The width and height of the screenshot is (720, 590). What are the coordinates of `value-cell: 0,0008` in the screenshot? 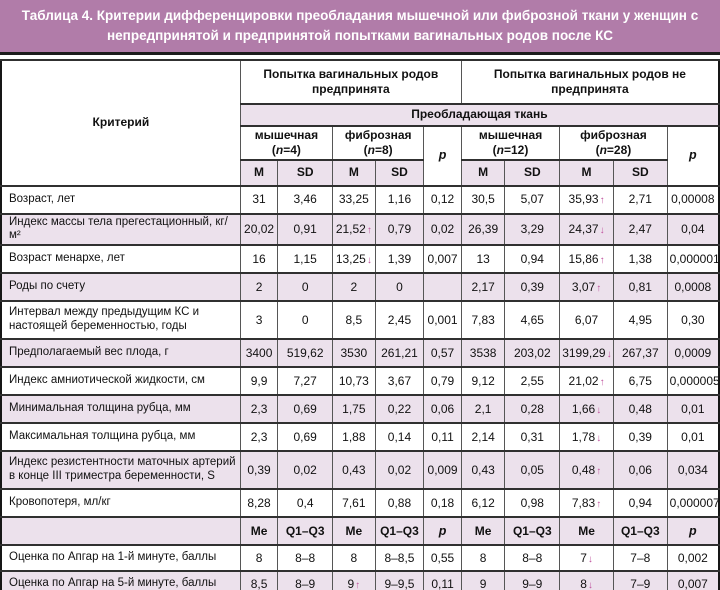 It's located at (693, 287).